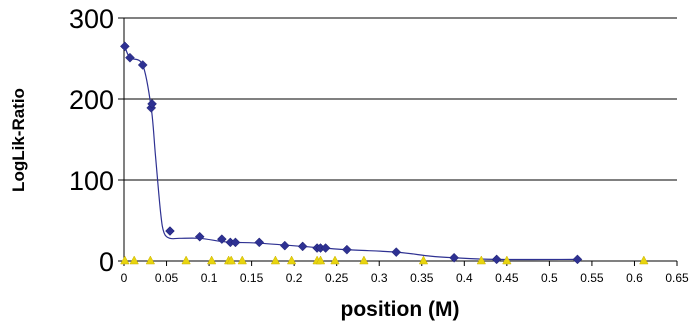 The image size is (689, 331). What do you see at coordinates (592, 278) in the screenshot?
I see `x-tick-label: 0.55` at bounding box center [592, 278].